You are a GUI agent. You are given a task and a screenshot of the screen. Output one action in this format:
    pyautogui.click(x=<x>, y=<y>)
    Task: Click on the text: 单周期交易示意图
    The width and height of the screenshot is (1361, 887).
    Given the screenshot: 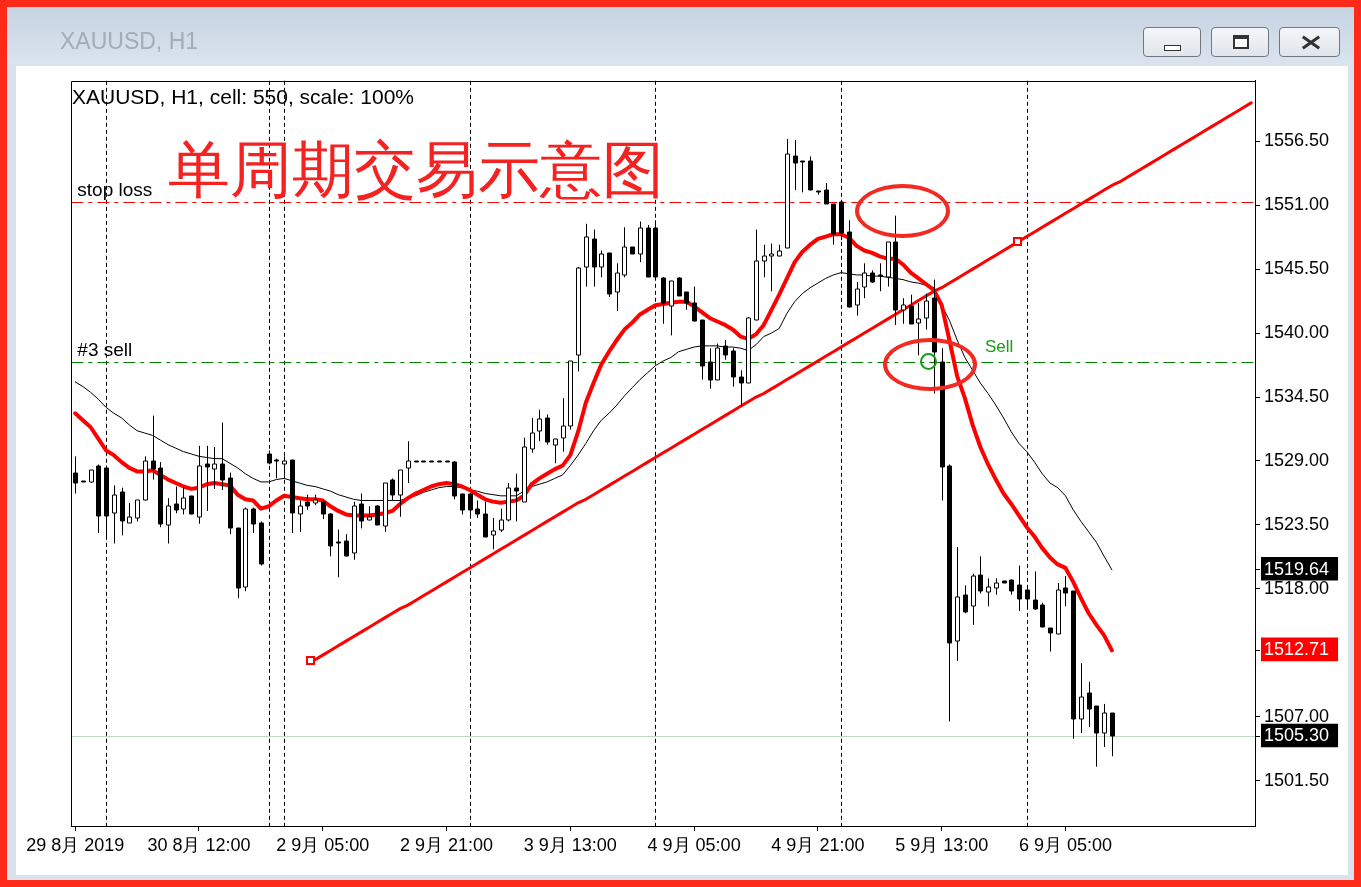 What is the action you would take?
    pyautogui.click(x=416, y=170)
    